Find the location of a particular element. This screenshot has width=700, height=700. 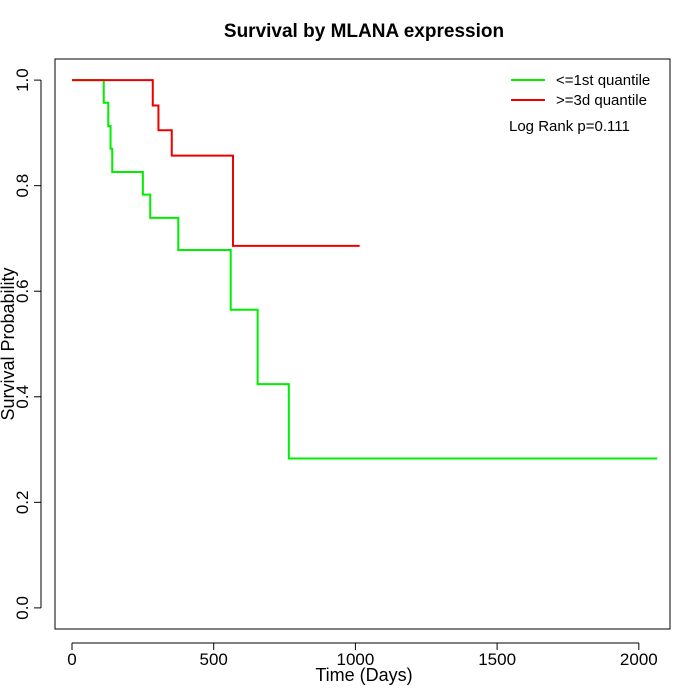

x-axis: 0 500 1000 1500 2000 is located at coordinates (362, 655).